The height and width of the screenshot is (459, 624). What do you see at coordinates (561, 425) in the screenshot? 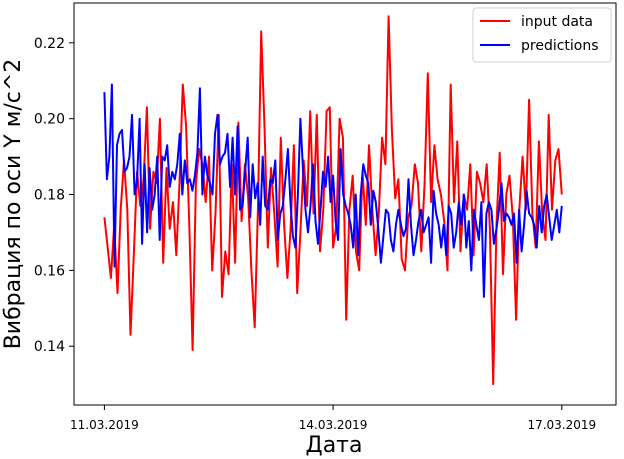
I see `x-tick-label: 17.03.2019` at bounding box center [561, 425].